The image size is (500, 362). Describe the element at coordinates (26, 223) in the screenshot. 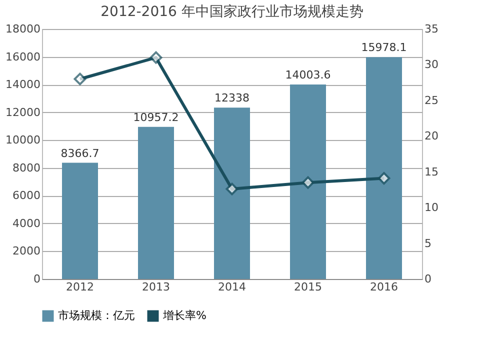

I see `y-tick-label: 4000` at that location.